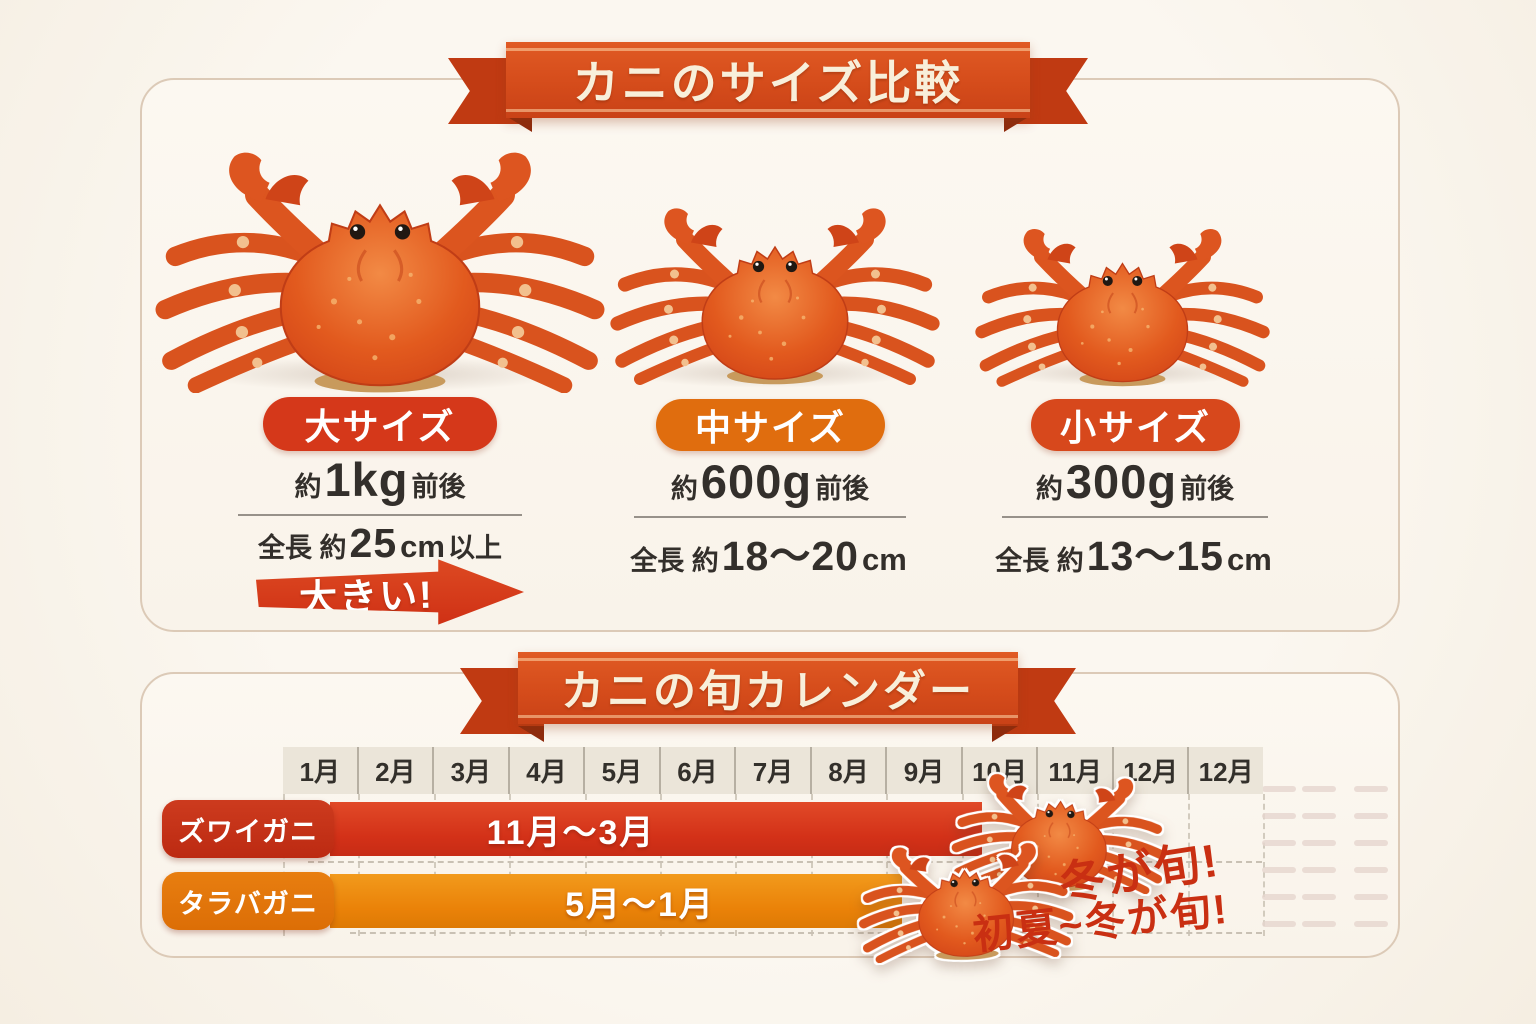  What do you see at coordinates (1135, 425) in the screenshot?
I see `size-badge-small: 小サイズ` at bounding box center [1135, 425].